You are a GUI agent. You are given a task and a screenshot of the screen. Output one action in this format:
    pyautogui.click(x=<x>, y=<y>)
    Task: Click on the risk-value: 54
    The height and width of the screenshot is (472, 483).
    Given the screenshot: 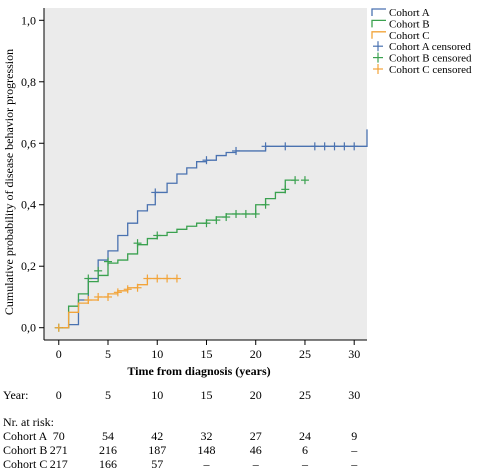 What is the action you would take?
    pyautogui.click(x=108, y=436)
    